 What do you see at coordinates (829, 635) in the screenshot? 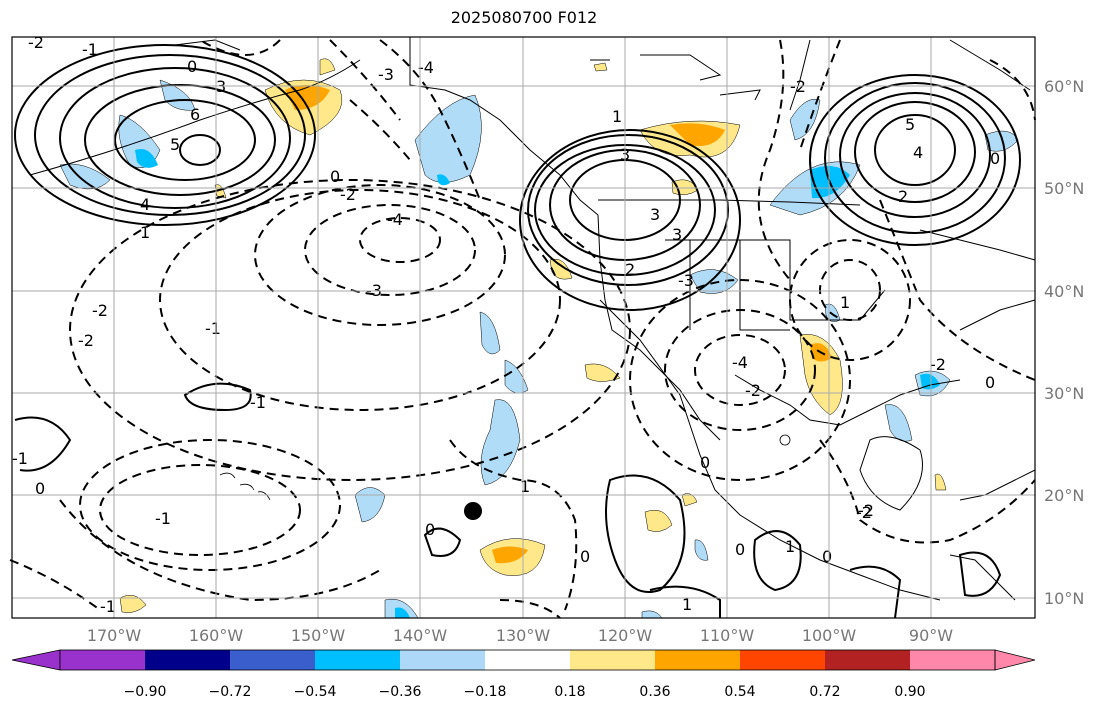
I see `lon-label: 100°W` at bounding box center [829, 635].